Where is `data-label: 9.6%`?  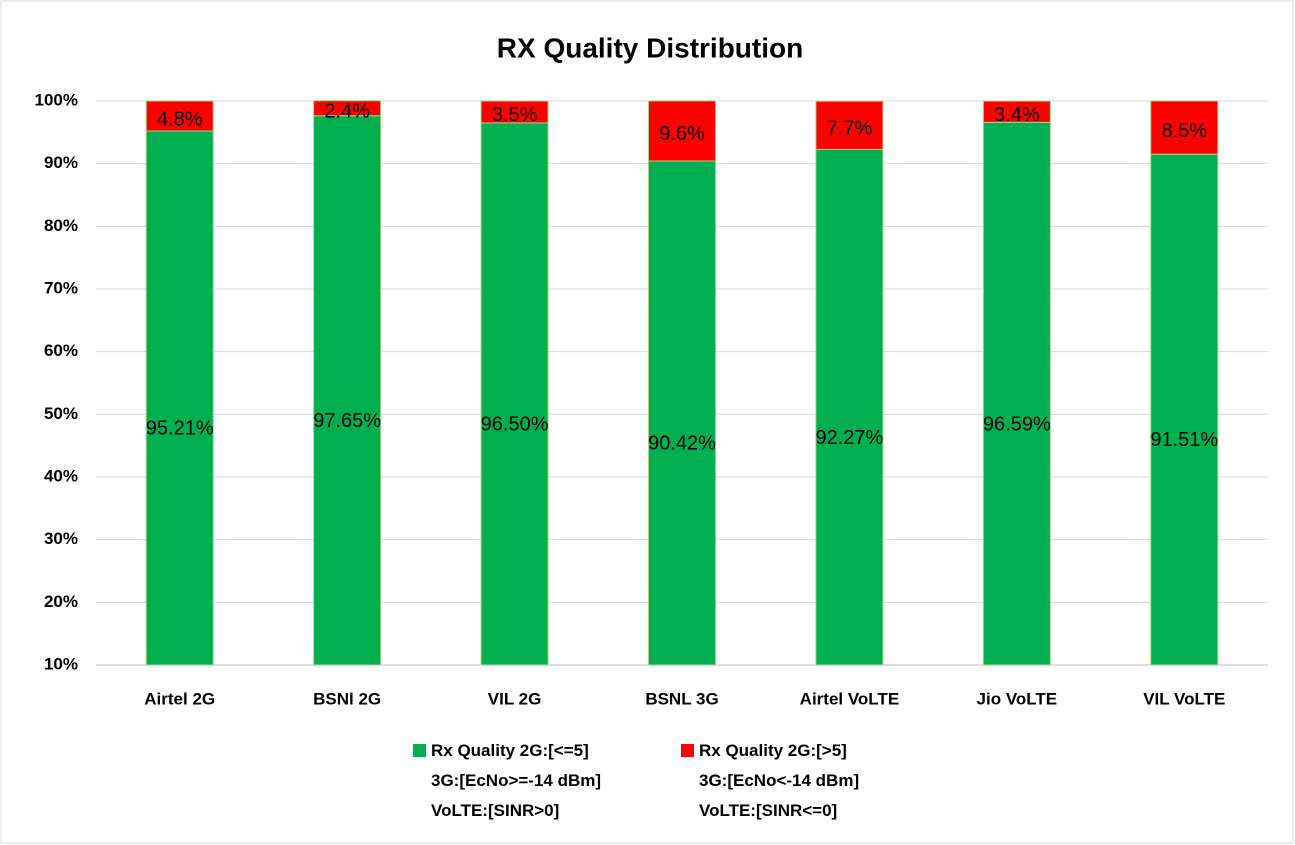 data-label: 9.6% is located at coordinates (682, 134).